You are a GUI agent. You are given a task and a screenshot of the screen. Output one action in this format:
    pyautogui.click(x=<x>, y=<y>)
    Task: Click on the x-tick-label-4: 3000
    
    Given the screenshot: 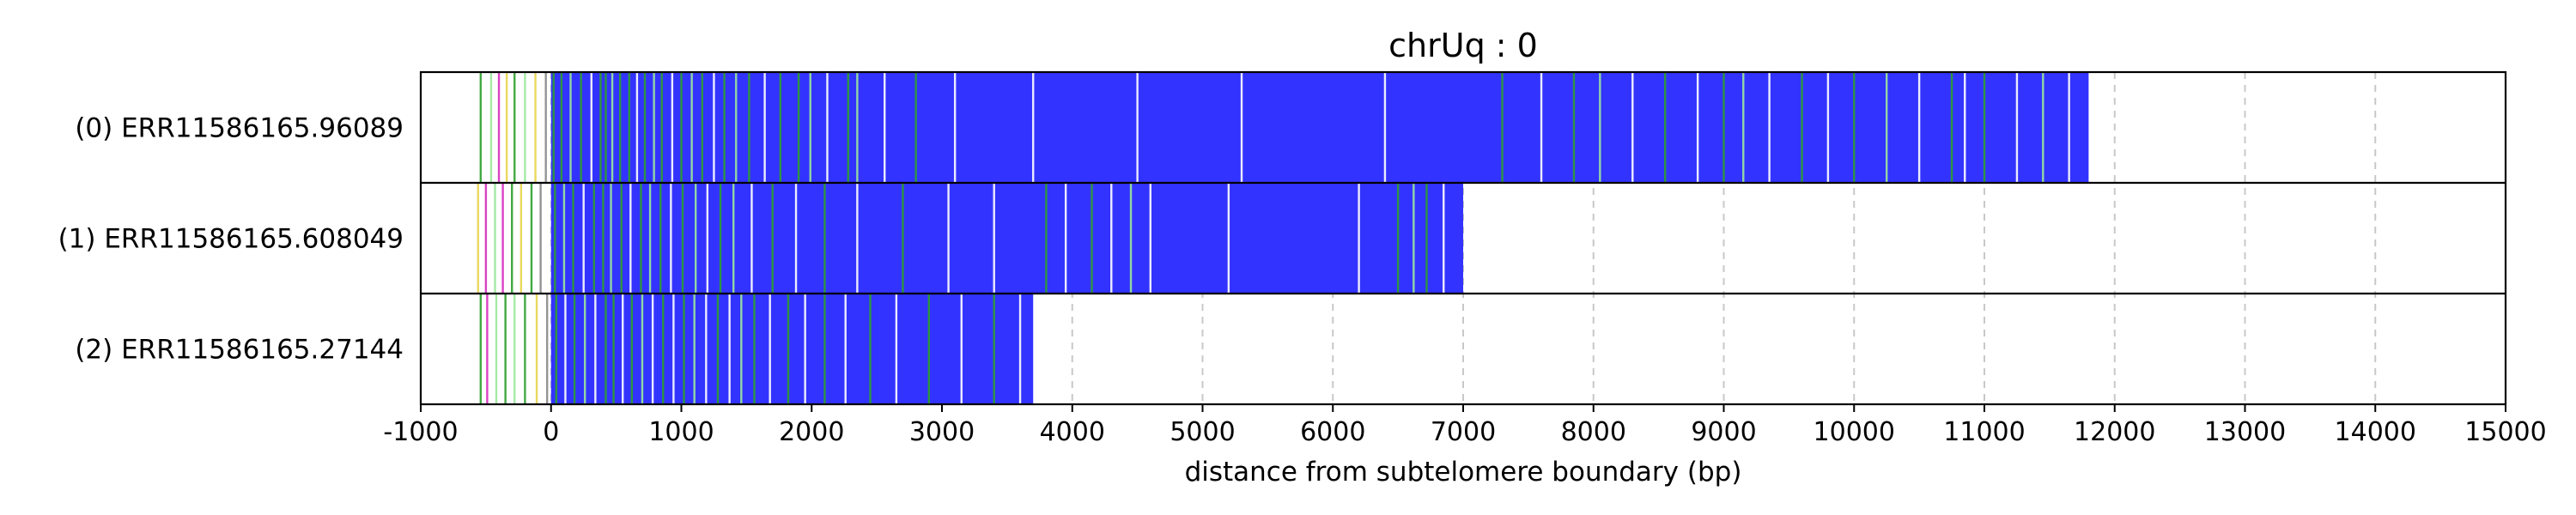 What is the action you would take?
    pyautogui.click(x=942, y=432)
    